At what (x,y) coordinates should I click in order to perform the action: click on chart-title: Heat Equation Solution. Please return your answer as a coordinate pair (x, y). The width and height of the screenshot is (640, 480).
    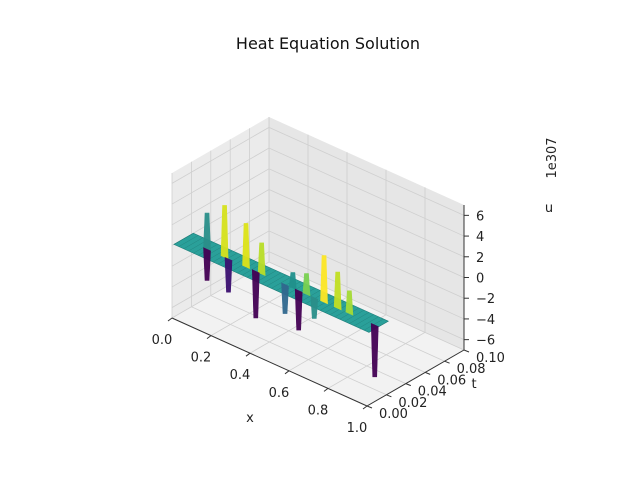
    Looking at the image, I should click on (328, 43).